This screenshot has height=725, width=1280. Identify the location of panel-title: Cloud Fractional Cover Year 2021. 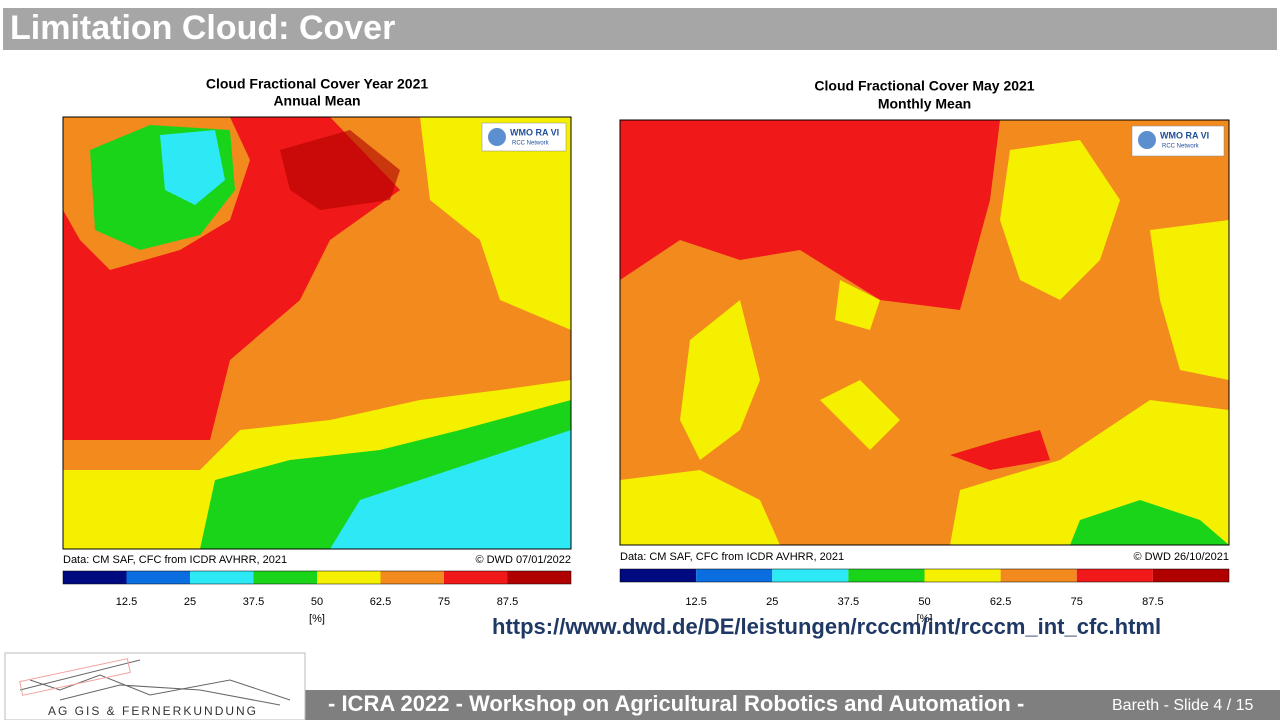
(317, 84).